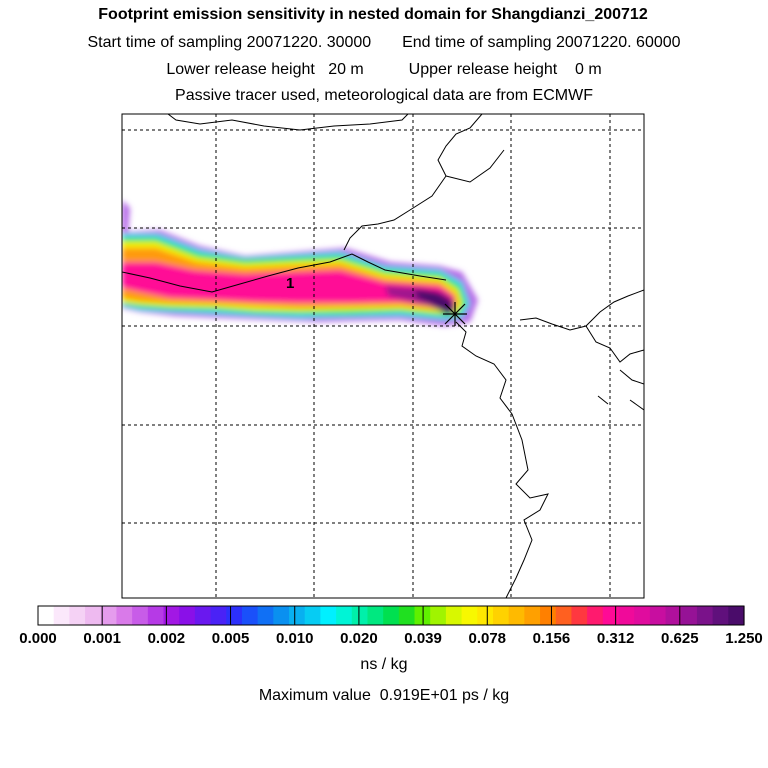 Image resolution: width=768 pixels, height=768 pixels. Describe the element at coordinates (615, 638) in the screenshot. I see `colorbar-tick-label: 0.312` at that location.